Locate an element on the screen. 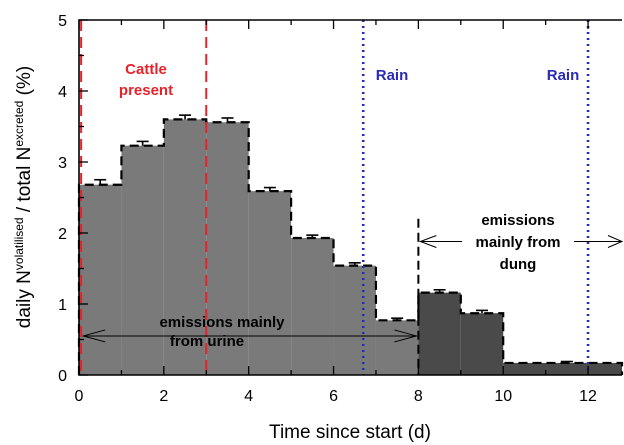 This screenshot has height=445, width=624. x-tick-label: 4 is located at coordinates (248, 396).